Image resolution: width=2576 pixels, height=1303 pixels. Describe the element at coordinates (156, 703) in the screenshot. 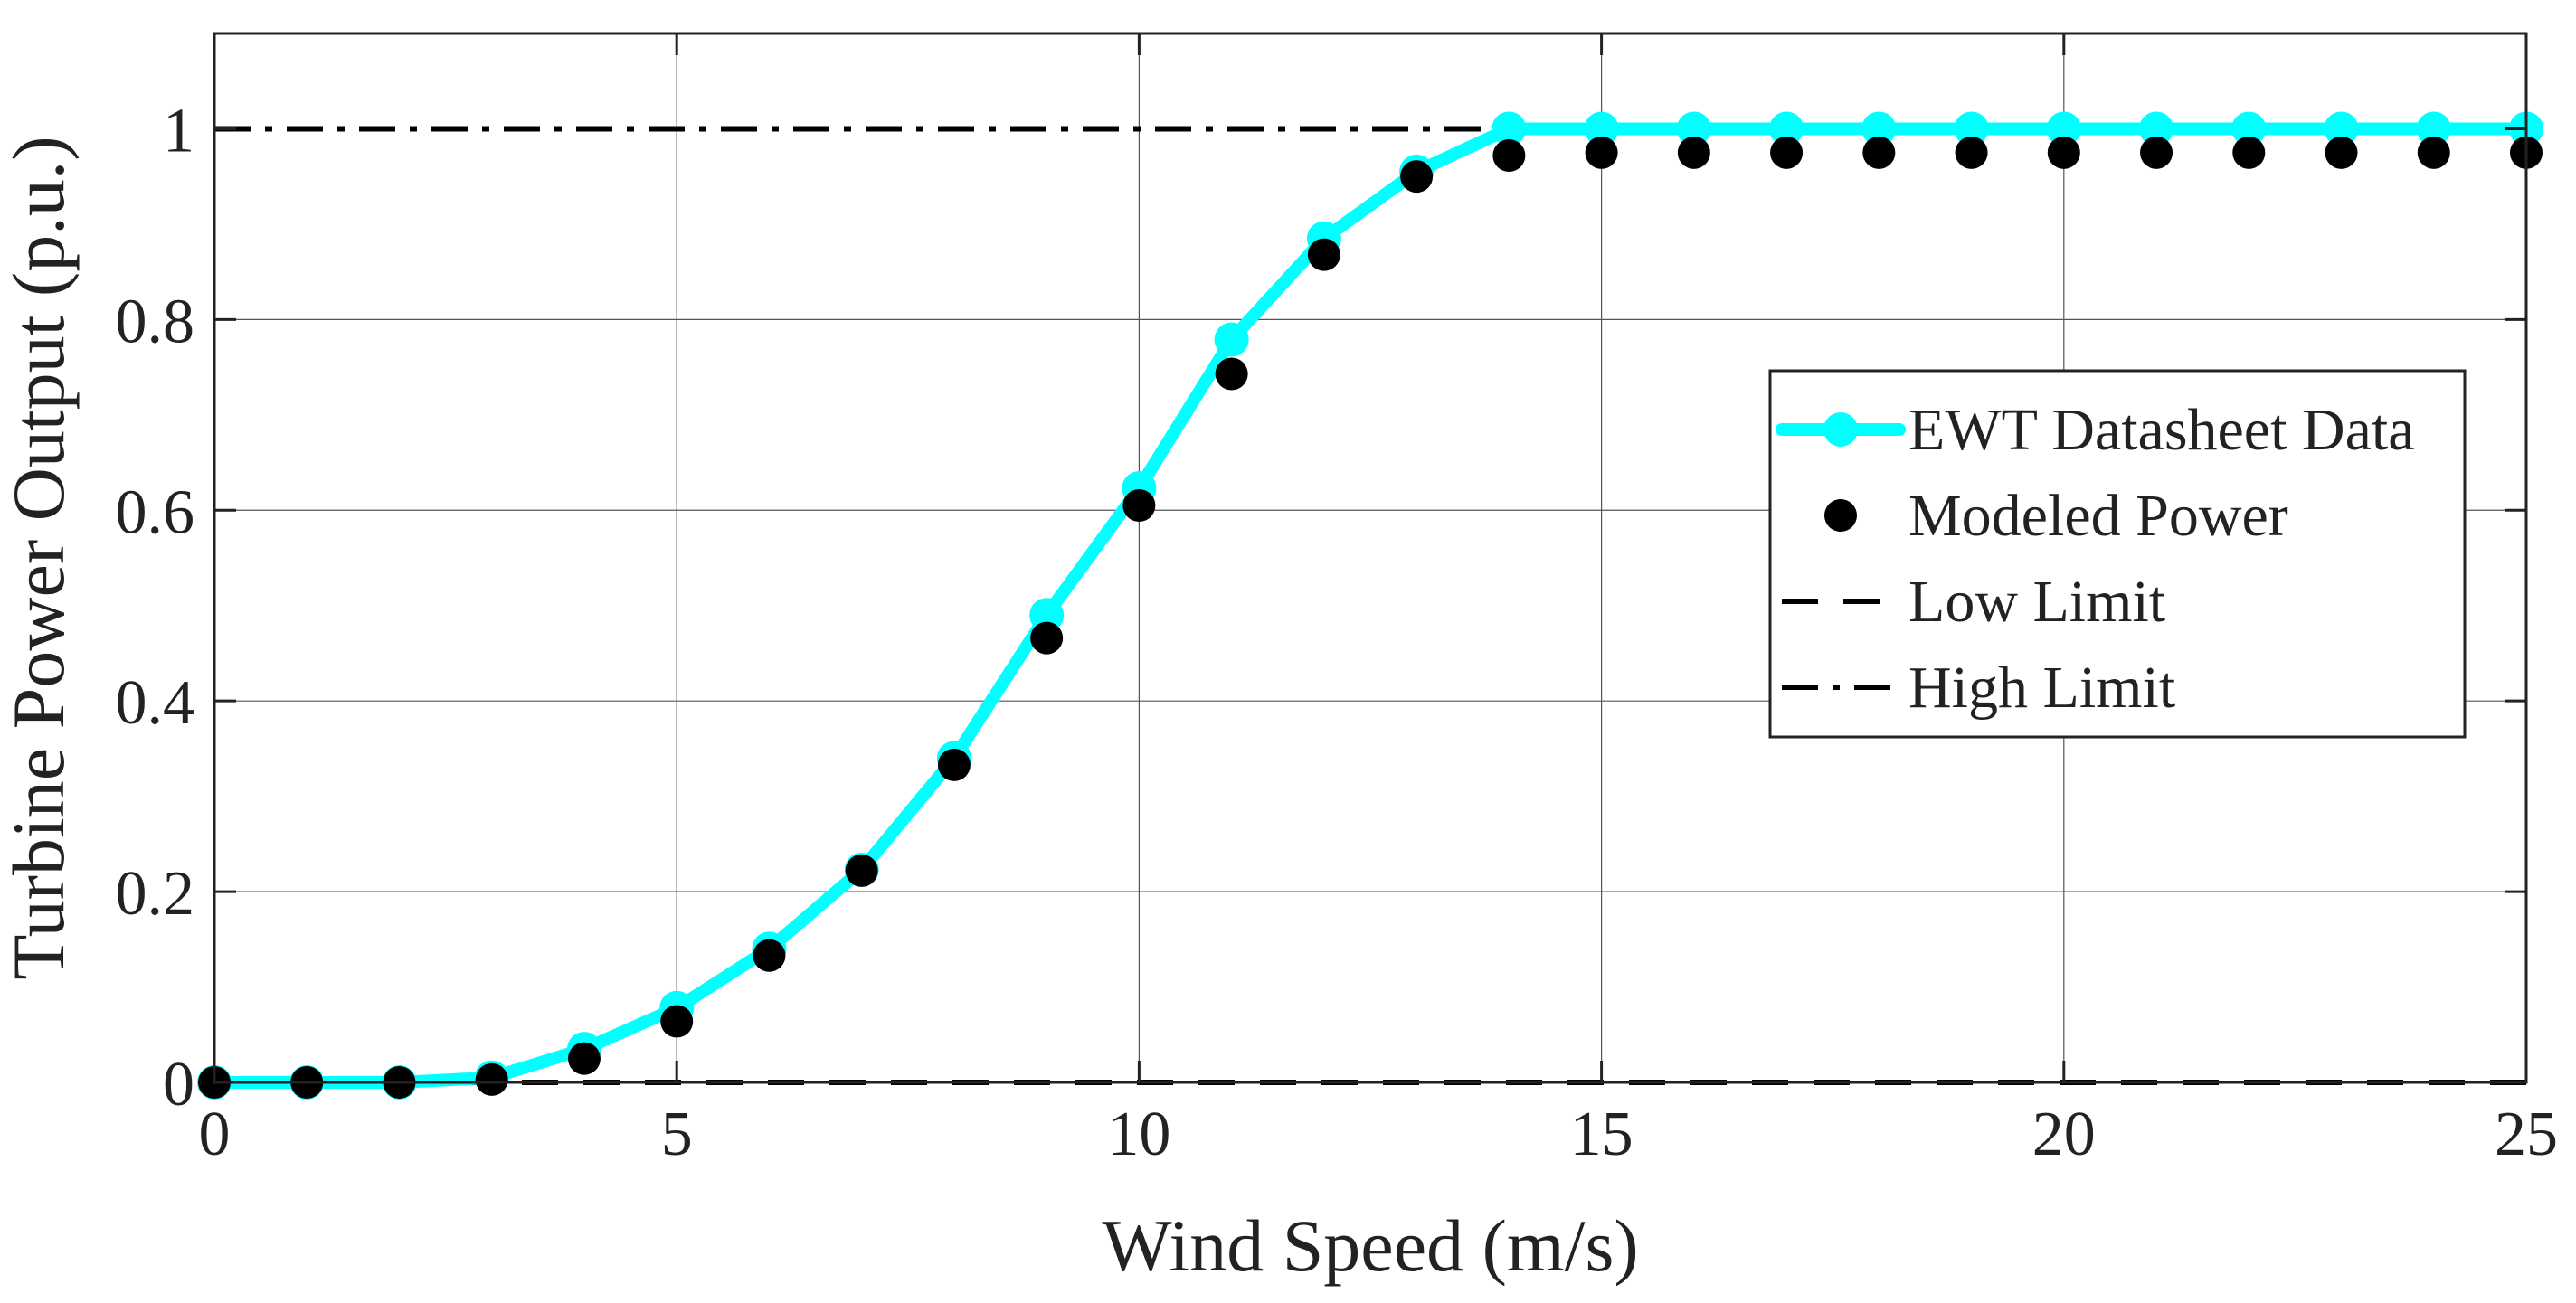

I see `y-tick-label: 0.4` at that location.